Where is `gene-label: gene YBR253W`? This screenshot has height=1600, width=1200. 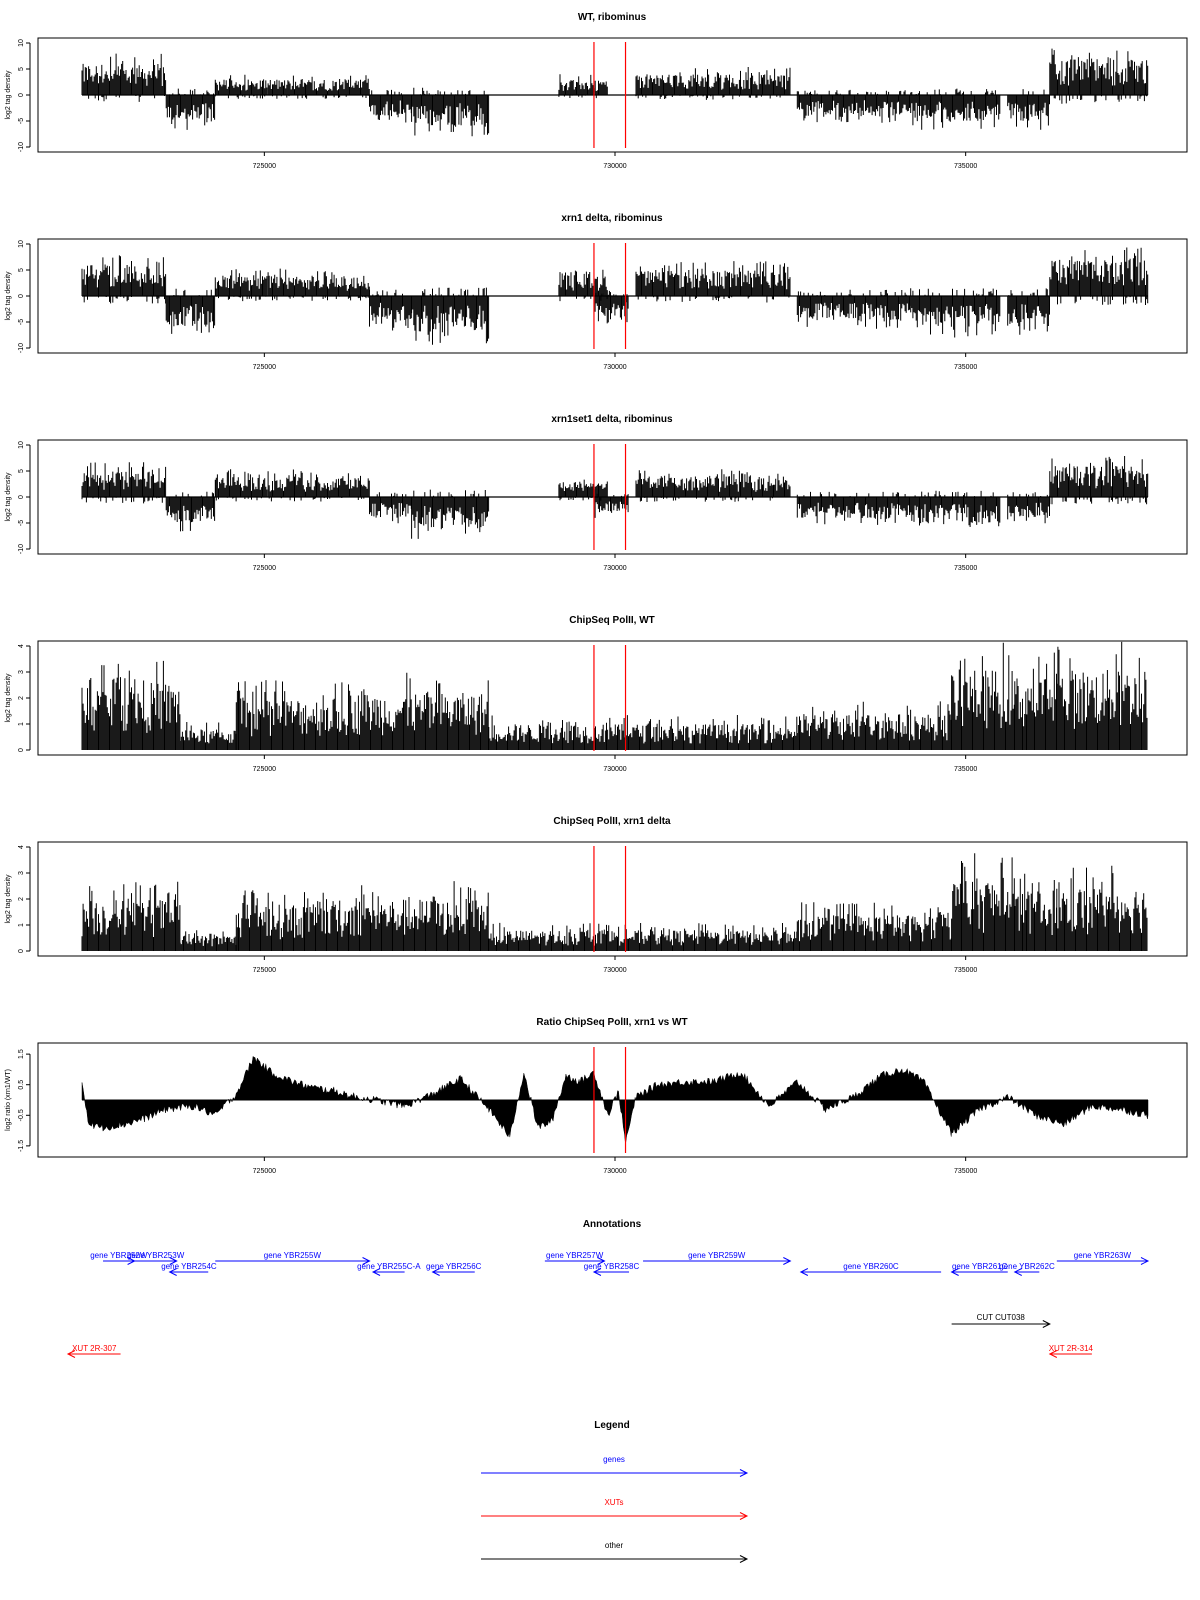
gene-label: gene YBR253W is located at coordinates (156, 1255).